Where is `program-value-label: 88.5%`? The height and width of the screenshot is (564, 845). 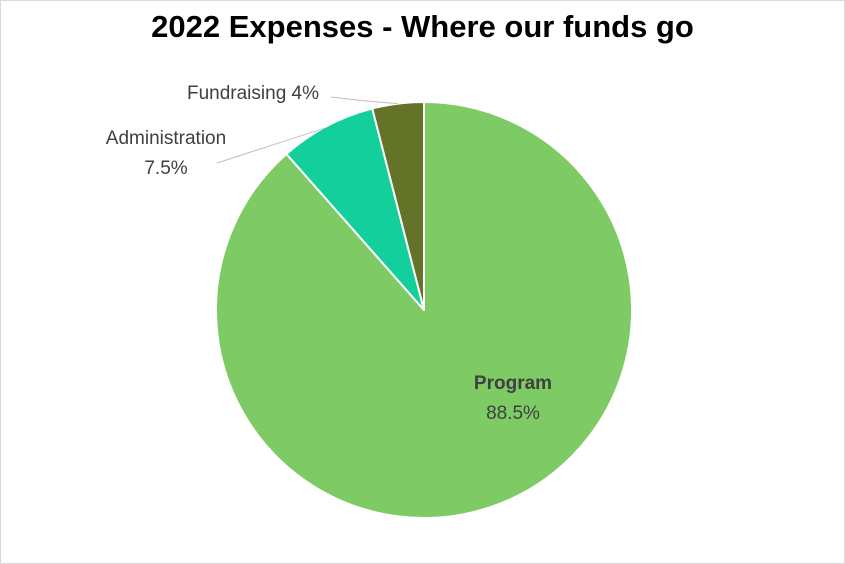 program-value-label: 88.5% is located at coordinates (513, 413).